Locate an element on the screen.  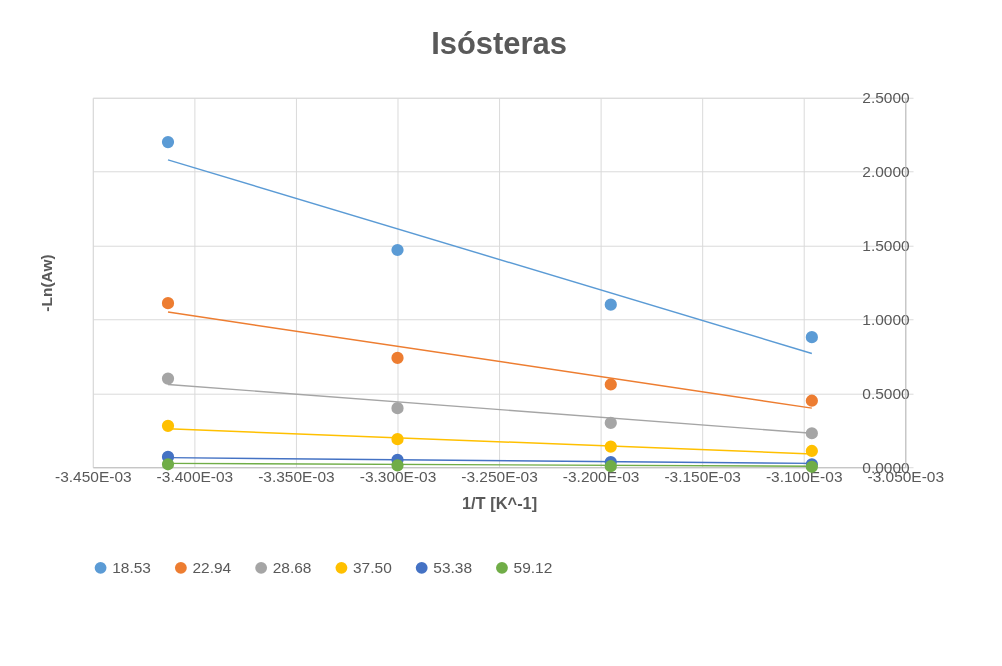
y-tick-label: 1.5000 is located at coordinates (886, 245).